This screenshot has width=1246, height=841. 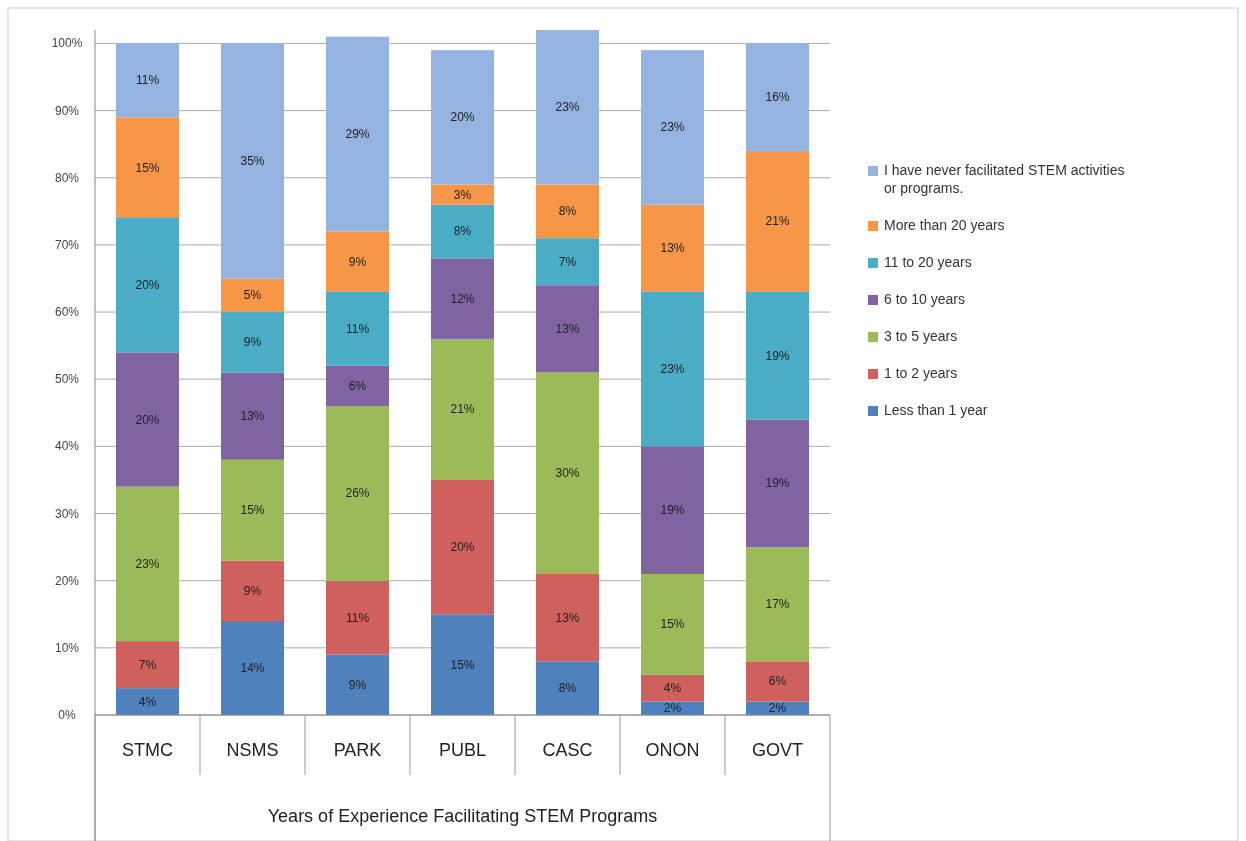 What do you see at coordinates (67, 715) in the screenshot?
I see `y-tick-label: 0%` at bounding box center [67, 715].